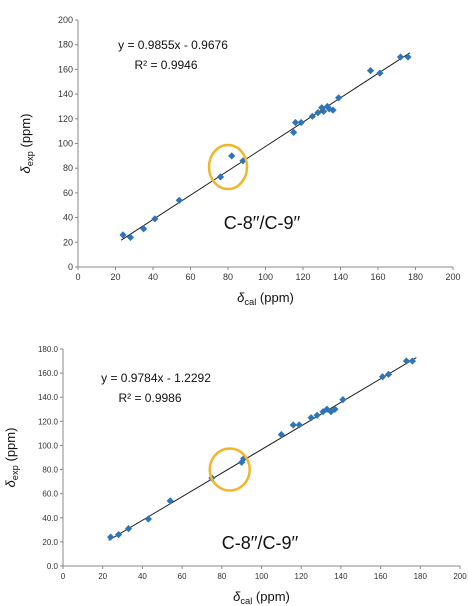 The width and height of the screenshot is (468, 606). What do you see at coordinates (68, 193) in the screenshot?
I see `y-tick-label: 60` at bounding box center [68, 193].